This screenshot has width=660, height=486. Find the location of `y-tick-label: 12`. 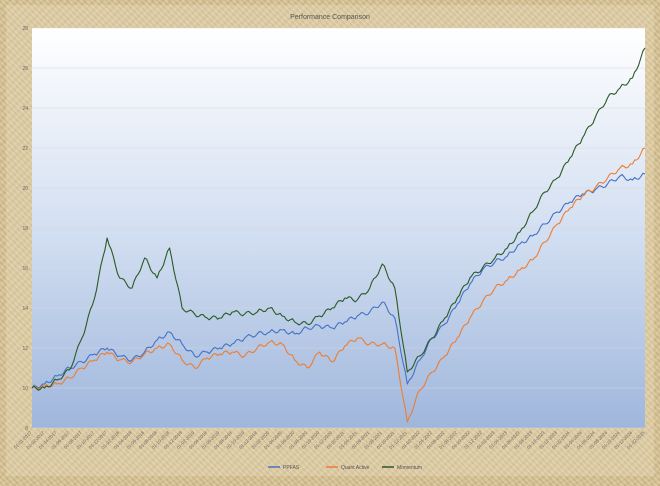

y-tick-label: 12 is located at coordinates (25, 349).